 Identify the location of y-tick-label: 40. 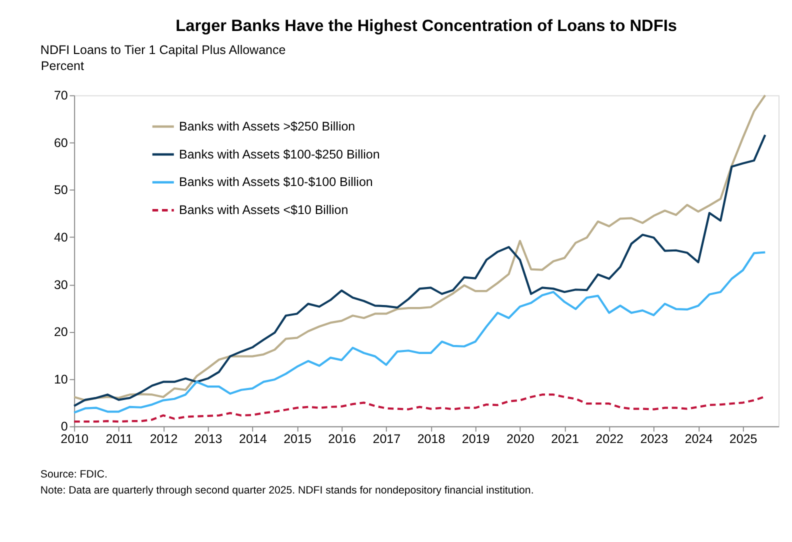
(61, 237).